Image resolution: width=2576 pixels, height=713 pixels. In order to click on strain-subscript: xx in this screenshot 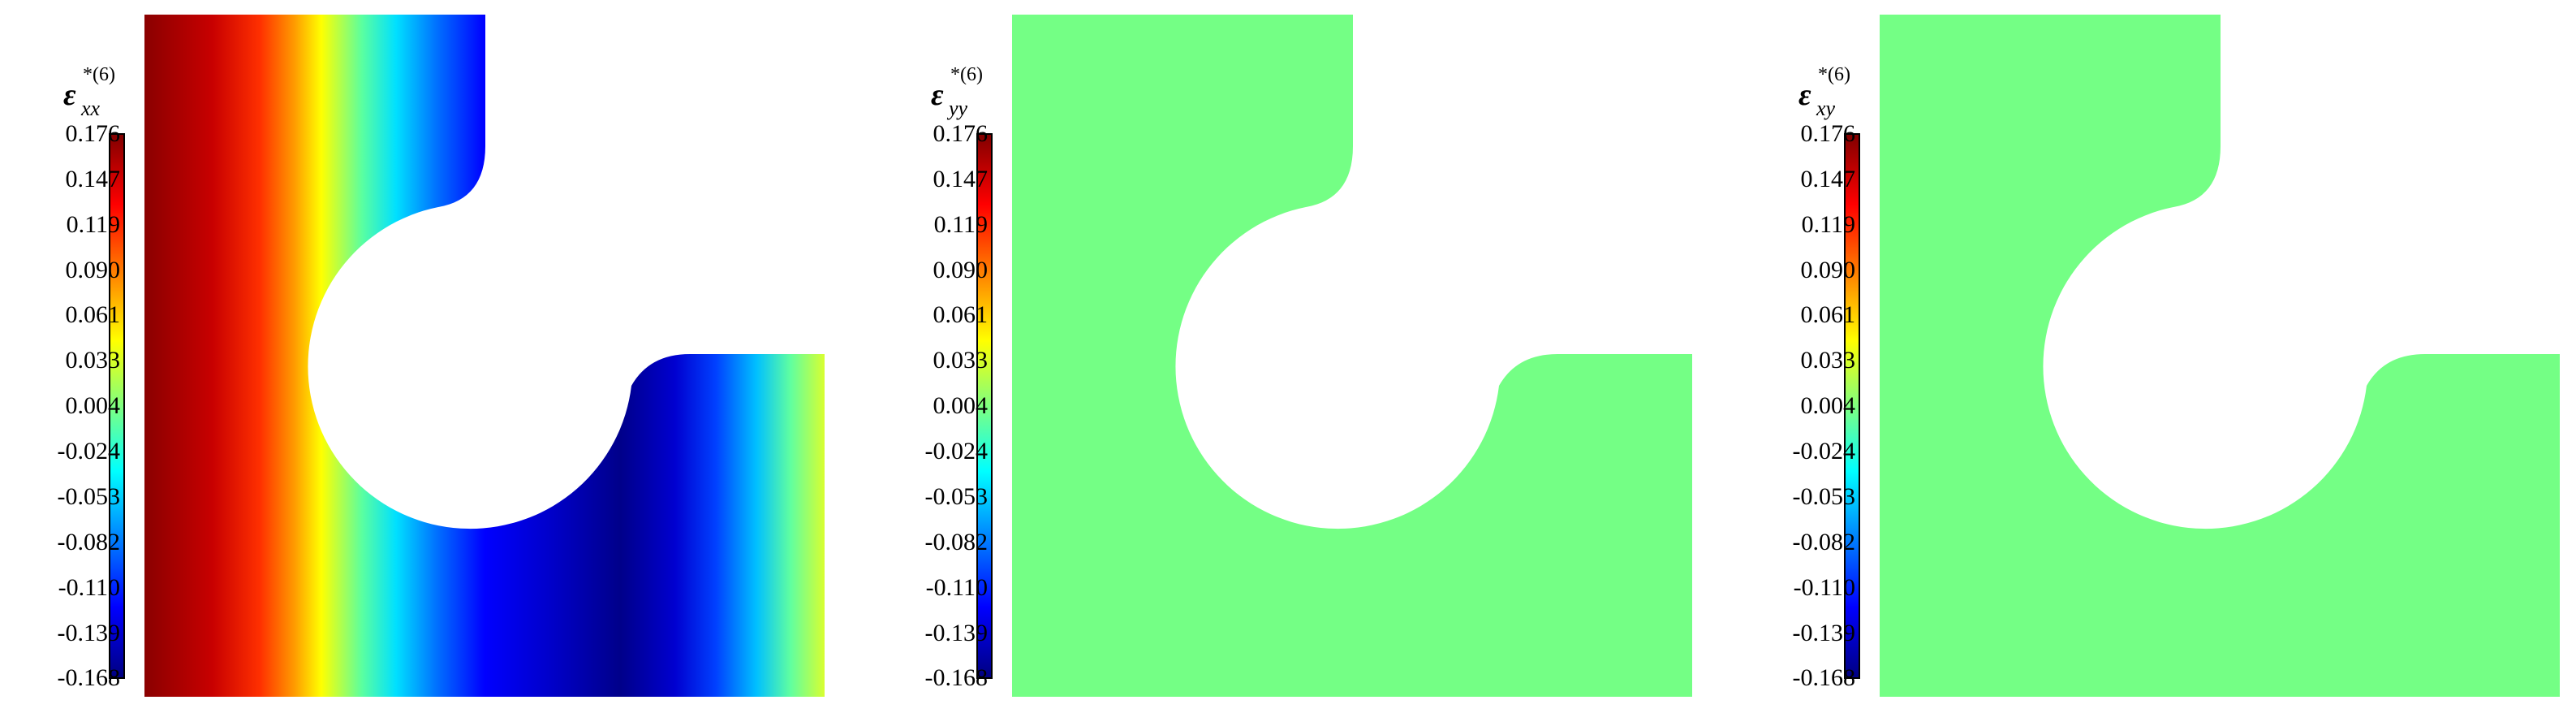, I will do `click(91, 108)`.